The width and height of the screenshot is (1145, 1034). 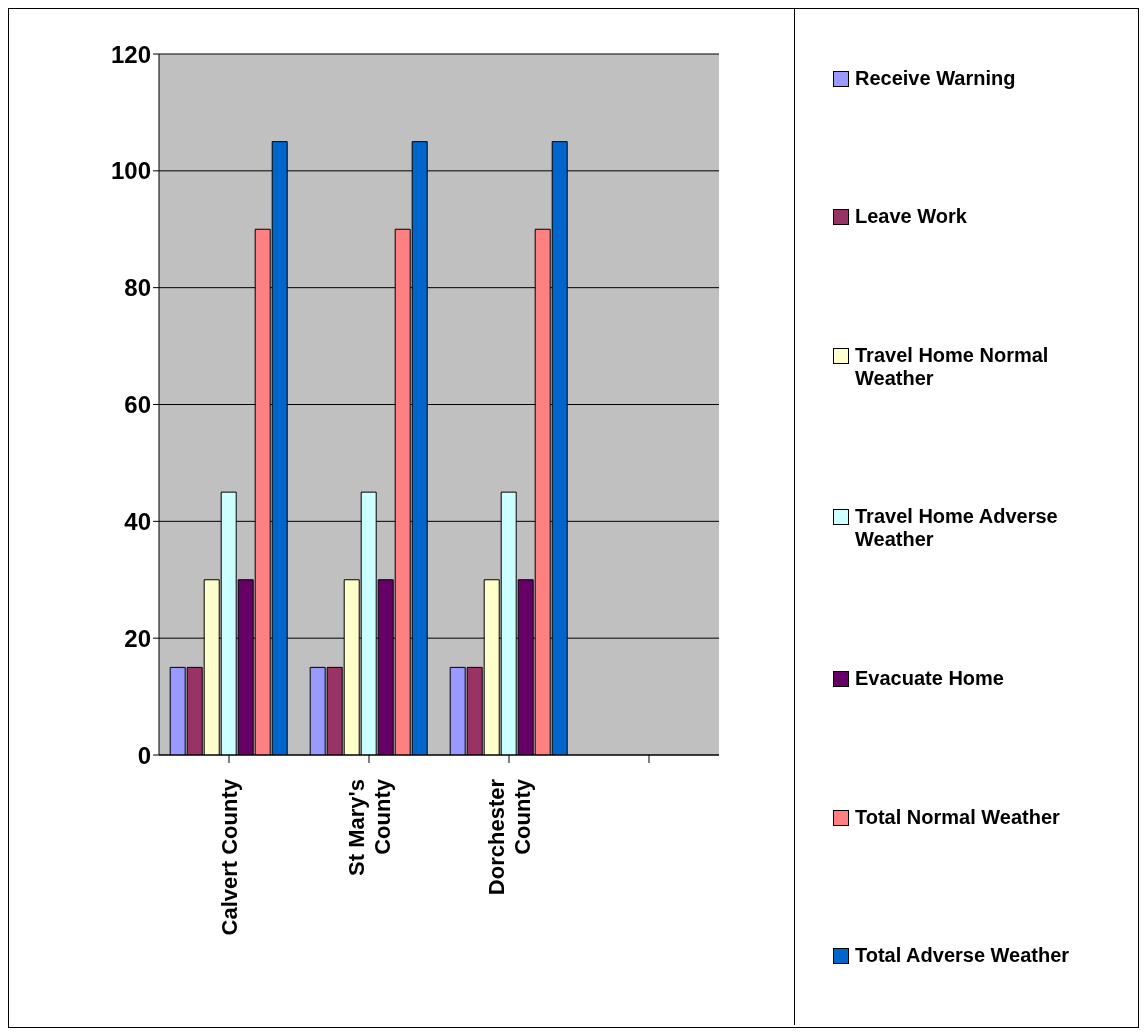 I want to click on x-tick-label: Calvert County, so click(x=229, y=857).